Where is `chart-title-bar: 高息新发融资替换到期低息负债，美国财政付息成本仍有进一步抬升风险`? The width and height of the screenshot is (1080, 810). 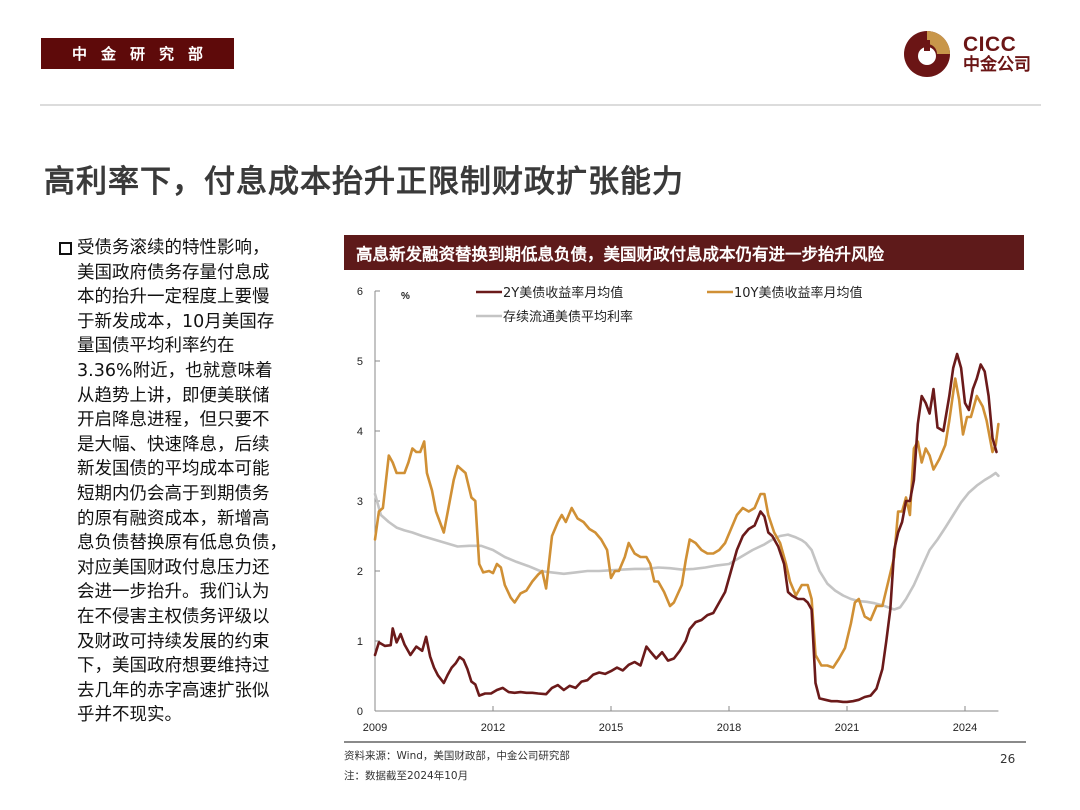
chart-title-bar: 高息新发融资替换到期低息负债，美国财政付息成本仍有进一步抬升风险 is located at coordinates (684, 252).